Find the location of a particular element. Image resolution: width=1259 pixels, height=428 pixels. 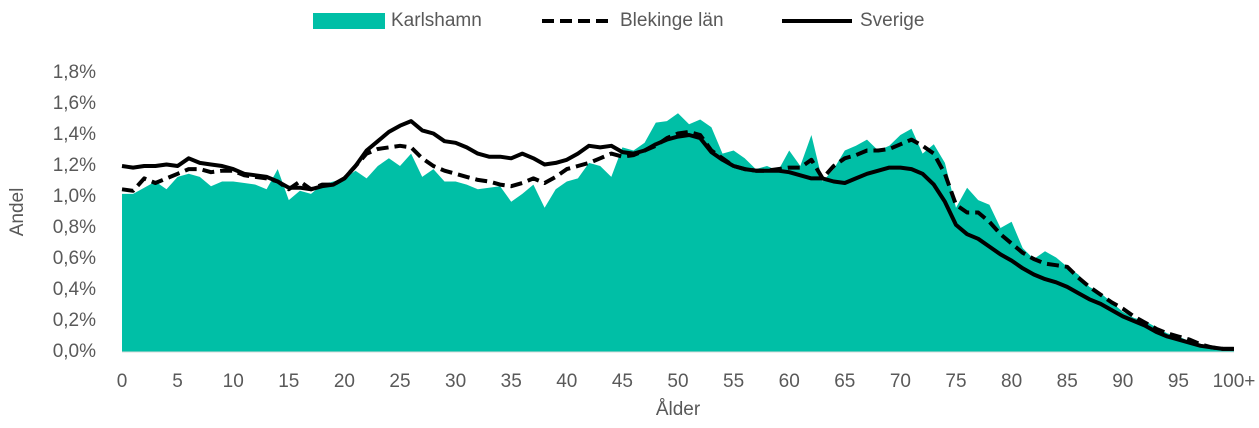

x-tick-label: 75 is located at coordinates (955, 381).